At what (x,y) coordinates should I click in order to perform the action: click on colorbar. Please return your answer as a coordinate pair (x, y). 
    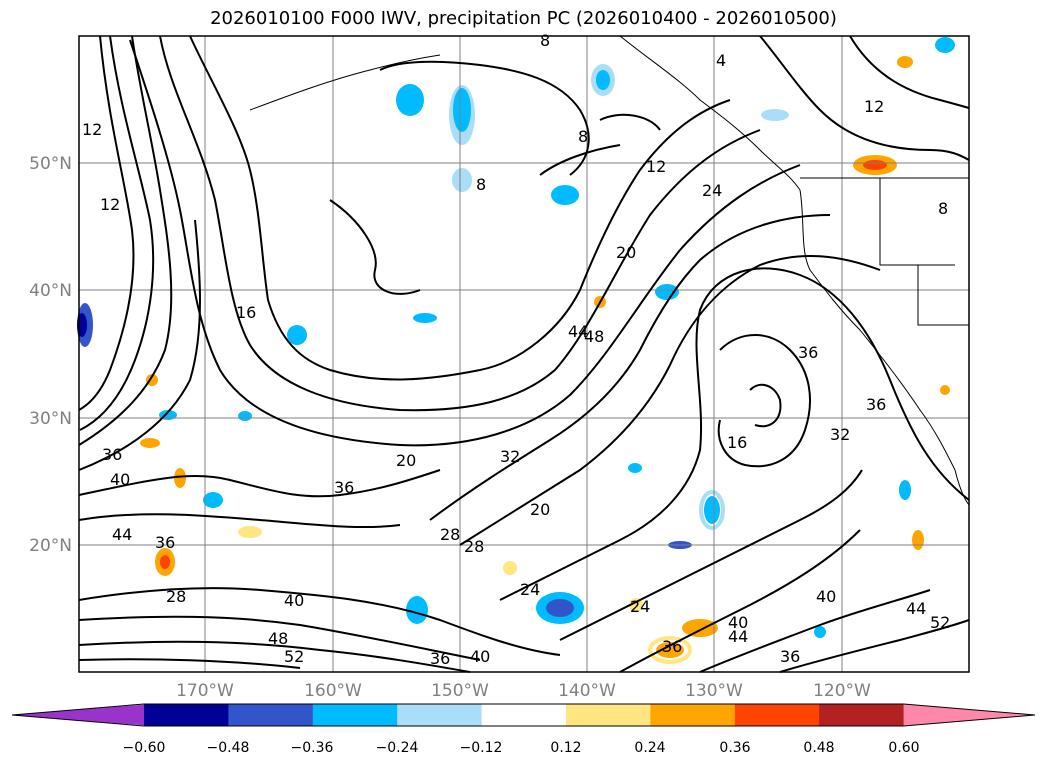
    Looking at the image, I should click on (523, 715).